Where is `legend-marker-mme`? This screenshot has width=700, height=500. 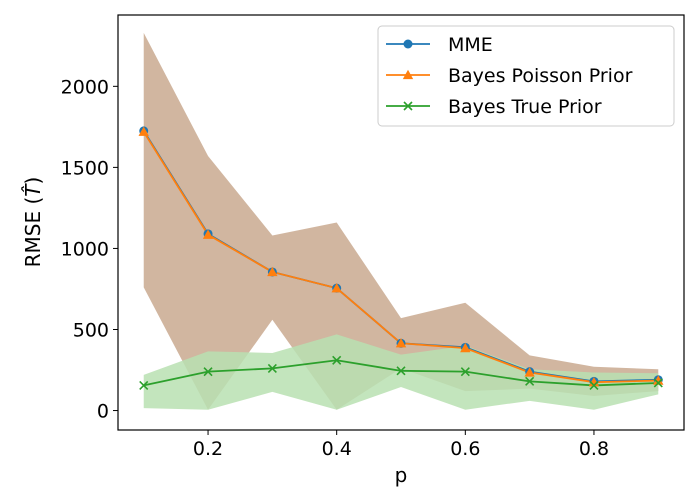 legend-marker-mme is located at coordinates (408, 44).